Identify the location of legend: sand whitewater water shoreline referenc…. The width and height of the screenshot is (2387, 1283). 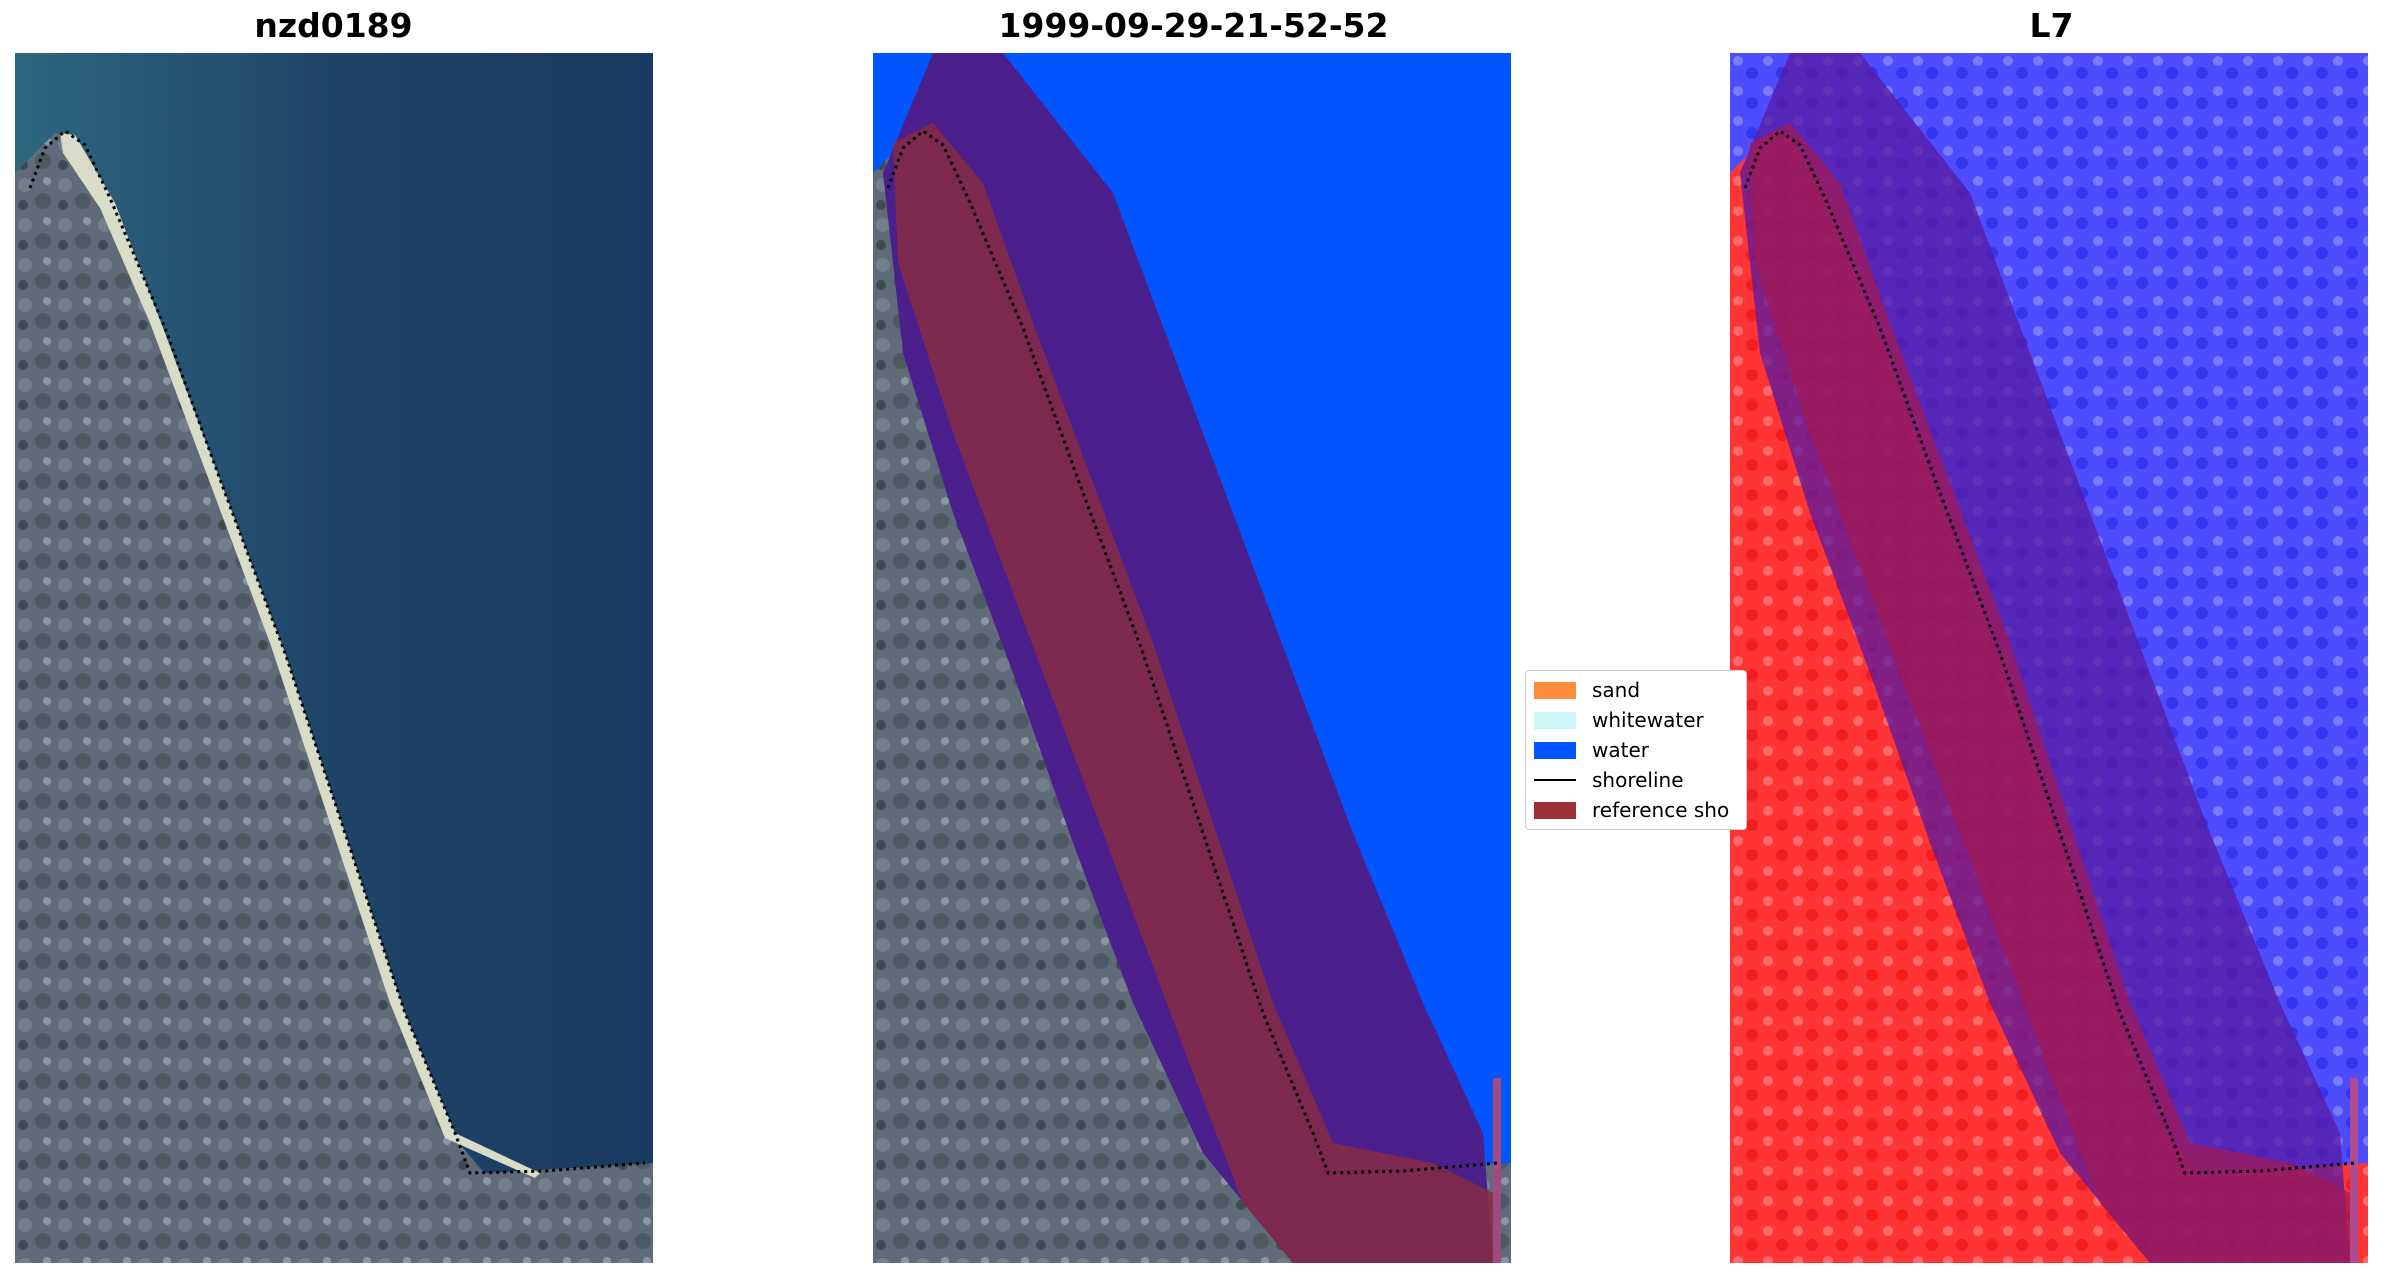
(1636, 750).